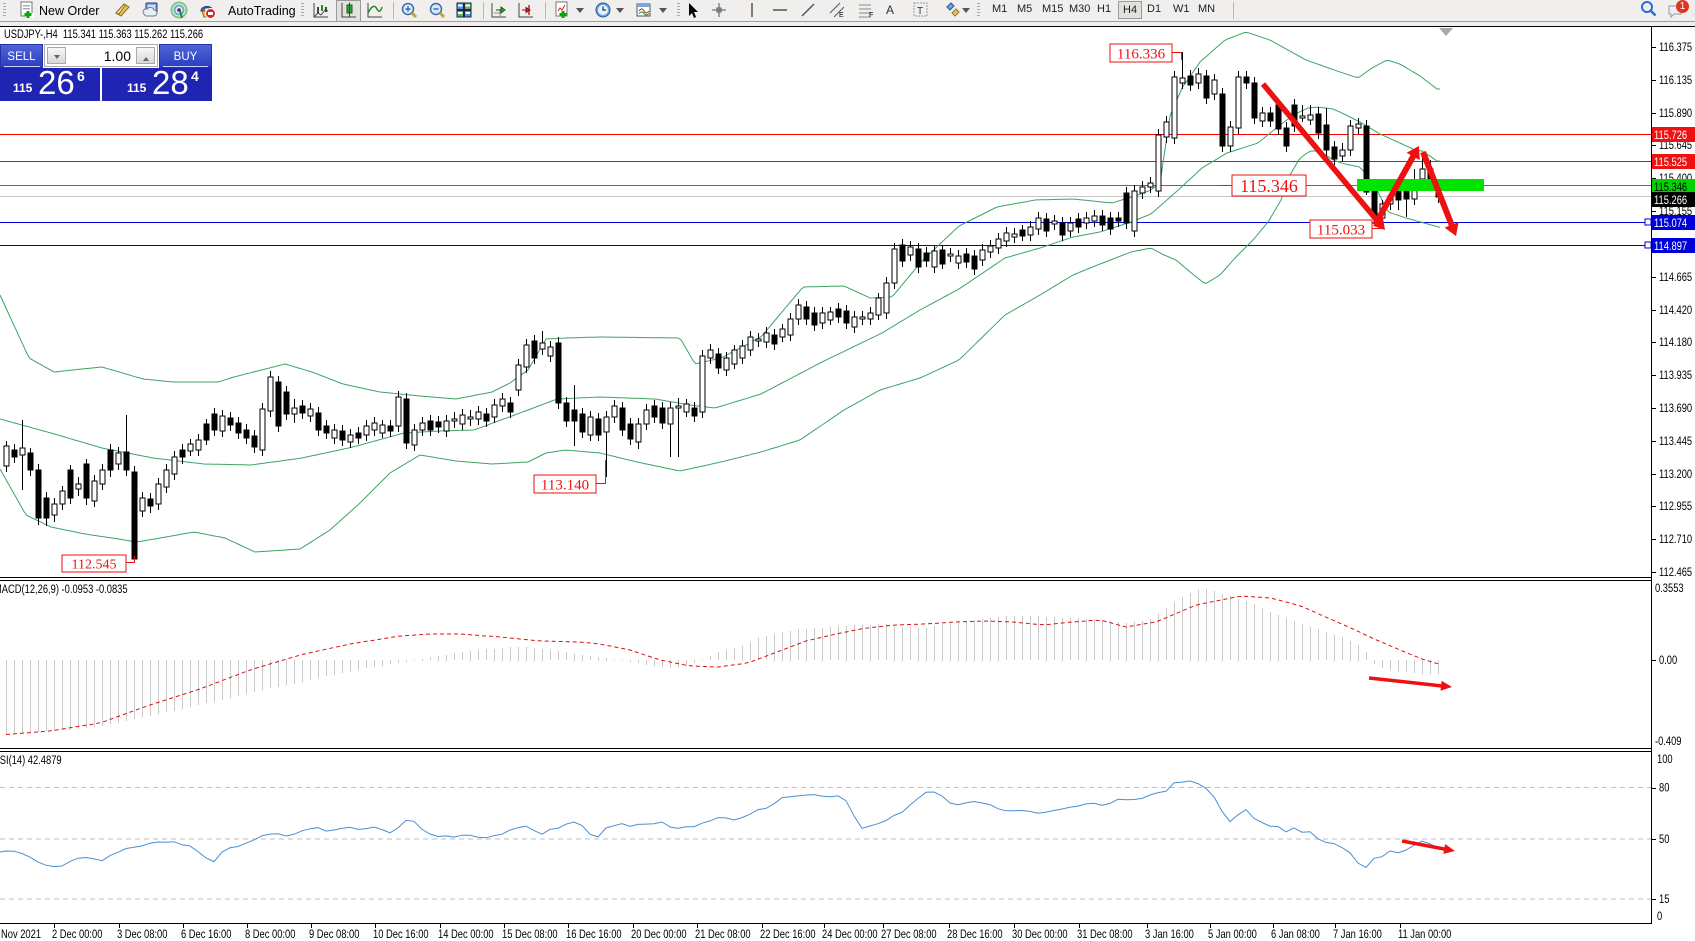  Describe the element at coordinates (871, 15) in the screenshot. I see `svg-text: F` at that location.